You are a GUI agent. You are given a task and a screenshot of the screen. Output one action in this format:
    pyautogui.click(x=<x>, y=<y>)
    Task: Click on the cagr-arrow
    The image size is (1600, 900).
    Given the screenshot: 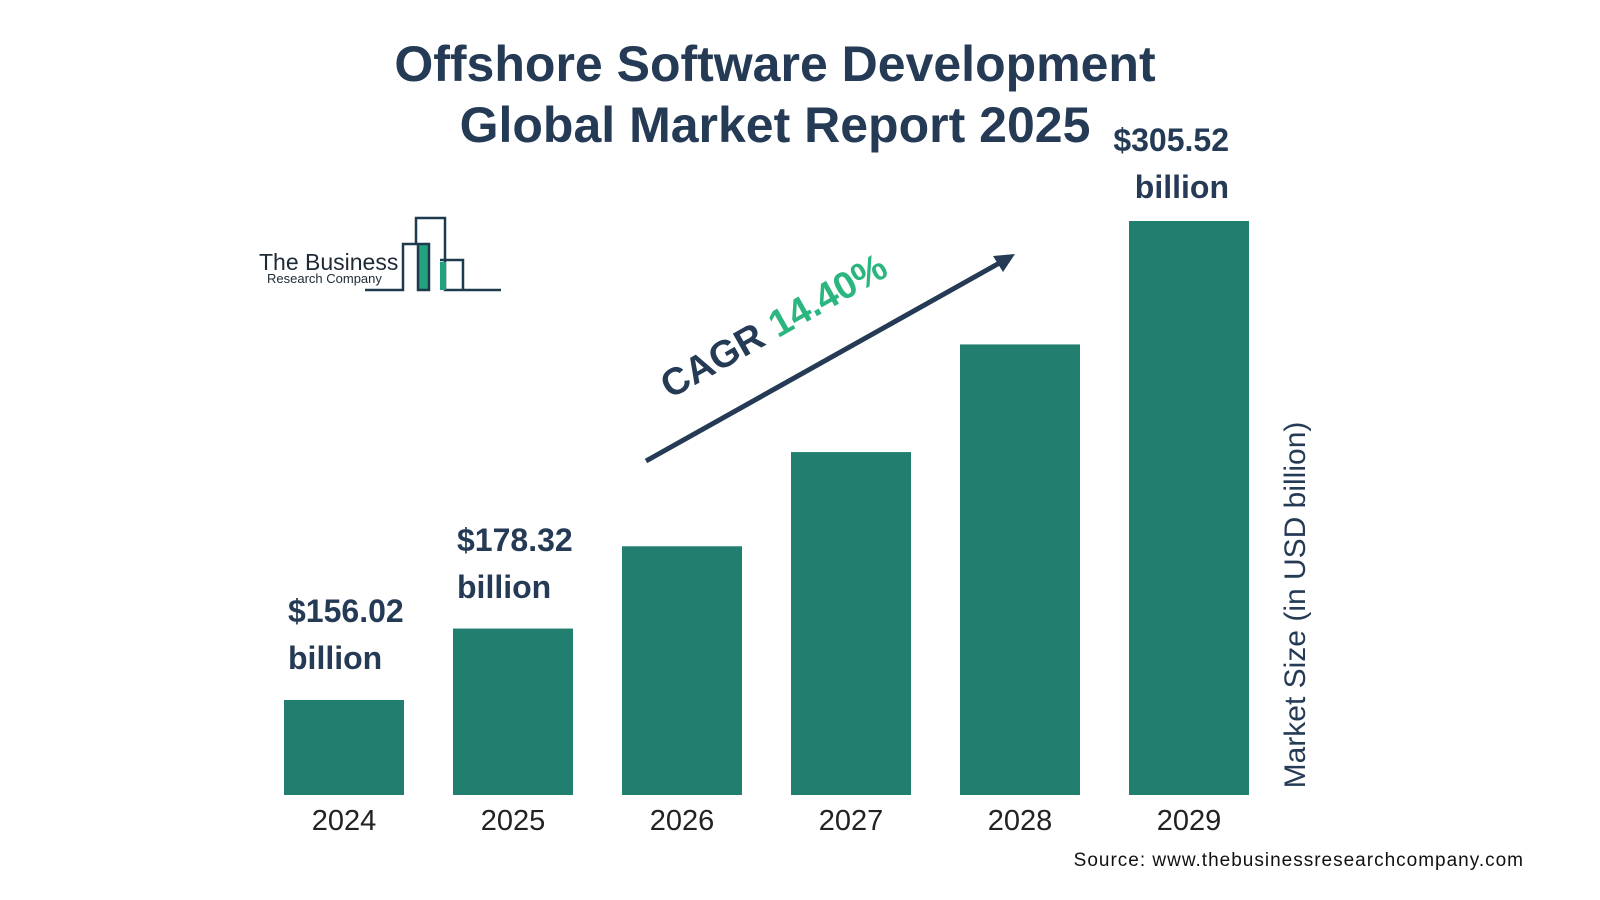 What is the action you would take?
    pyautogui.click(x=829, y=359)
    